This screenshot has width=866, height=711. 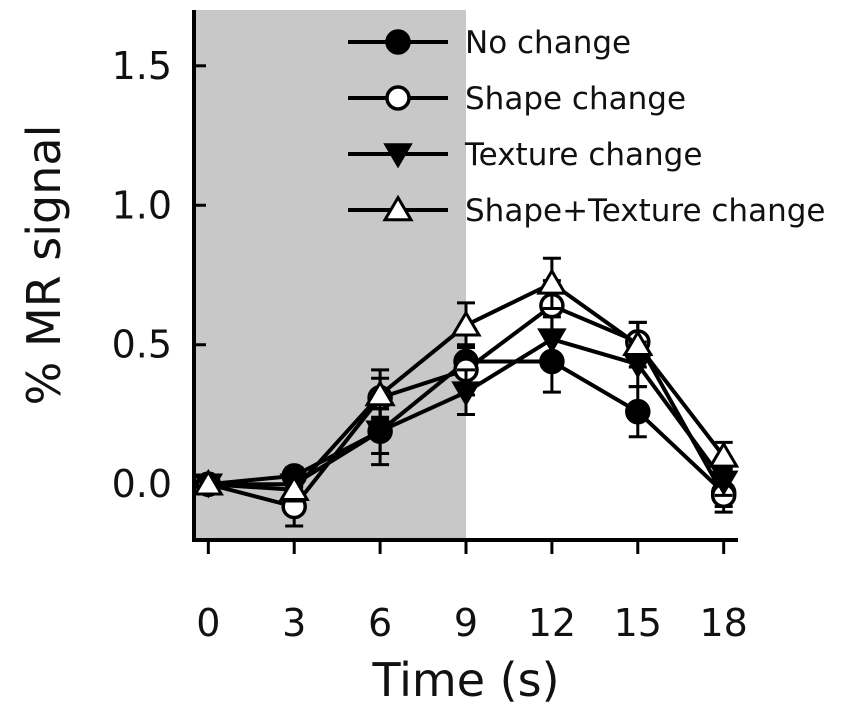 I want to click on x-tick-label: 15, so click(x=638, y=623).